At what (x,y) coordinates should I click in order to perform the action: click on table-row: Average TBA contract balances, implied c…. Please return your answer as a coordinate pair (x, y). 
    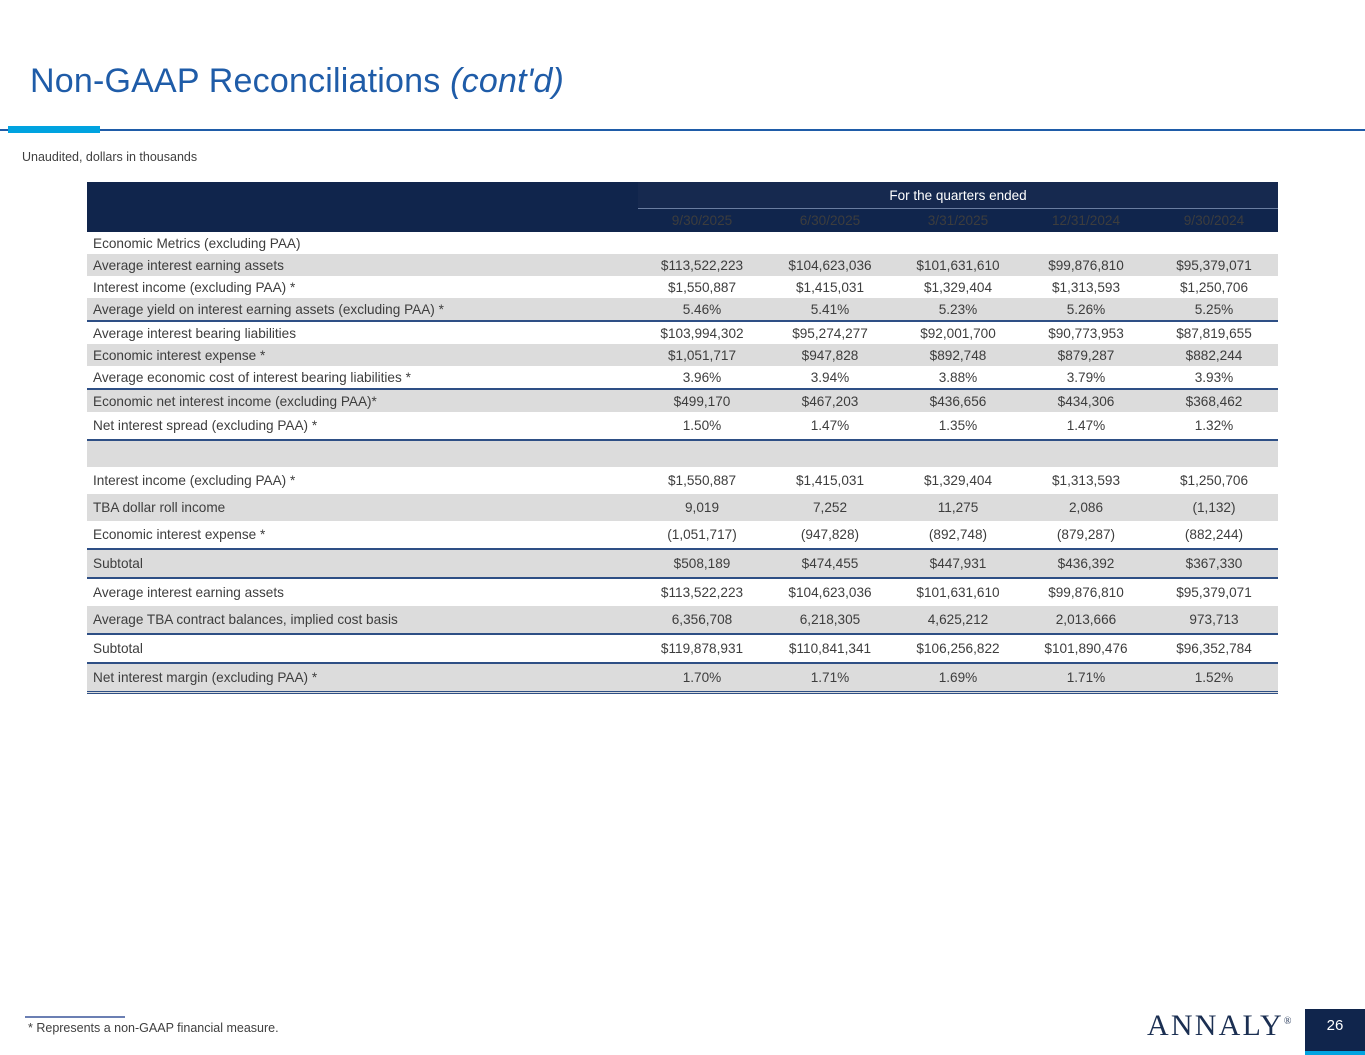
    Looking at the image, I should click on (682, 620).